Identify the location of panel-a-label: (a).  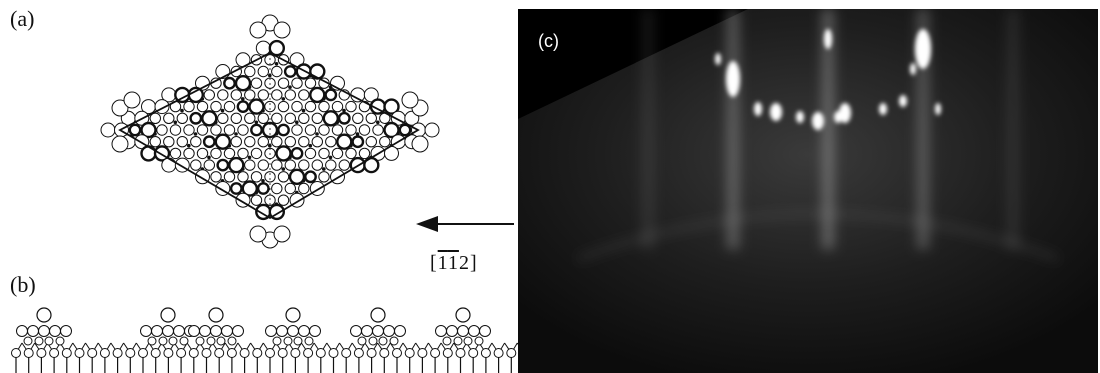
(22, 18).